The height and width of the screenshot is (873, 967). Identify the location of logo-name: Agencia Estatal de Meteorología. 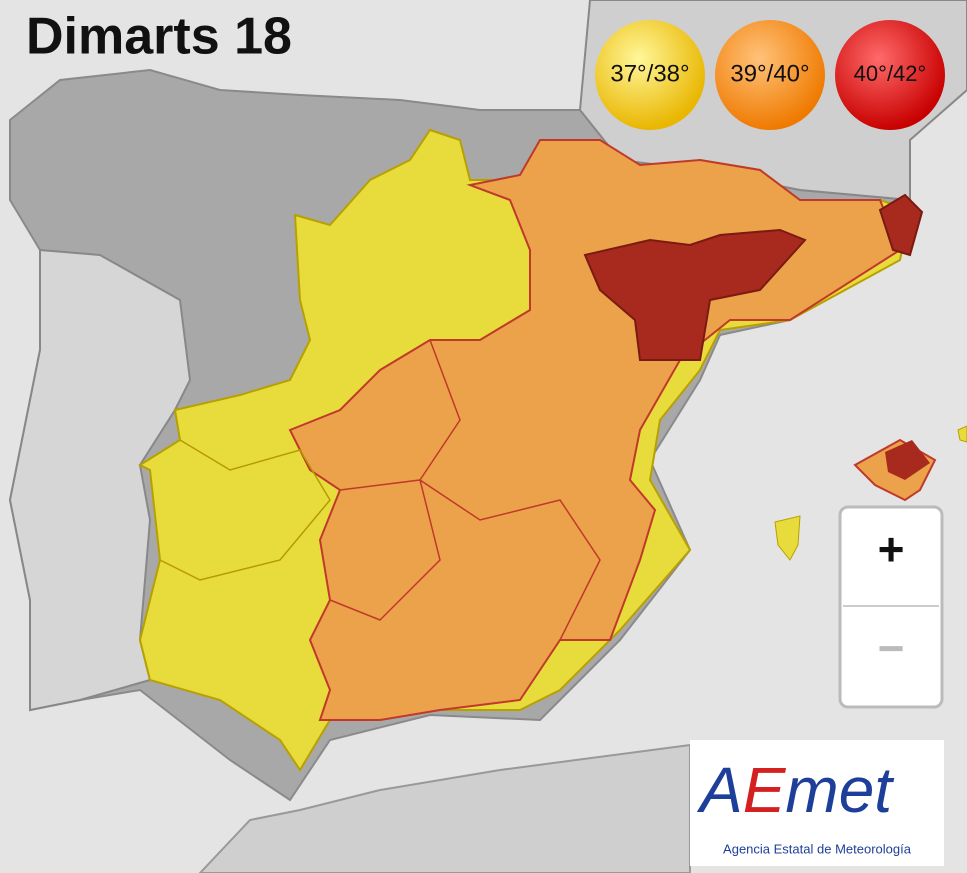
(817, 848).